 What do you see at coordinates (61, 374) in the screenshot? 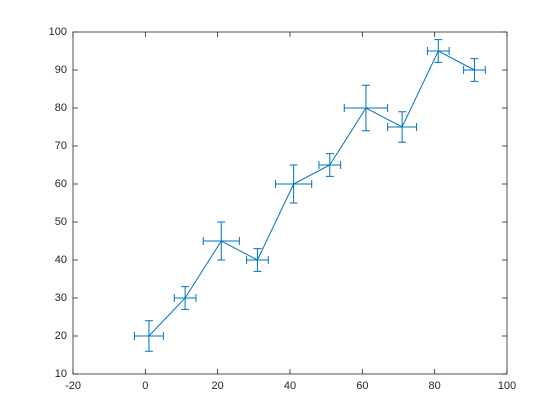
I see `y-tick-label: 10` at bounding box center [61, 374].